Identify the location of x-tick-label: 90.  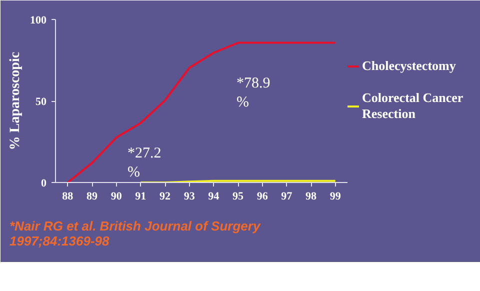
(116, 196).